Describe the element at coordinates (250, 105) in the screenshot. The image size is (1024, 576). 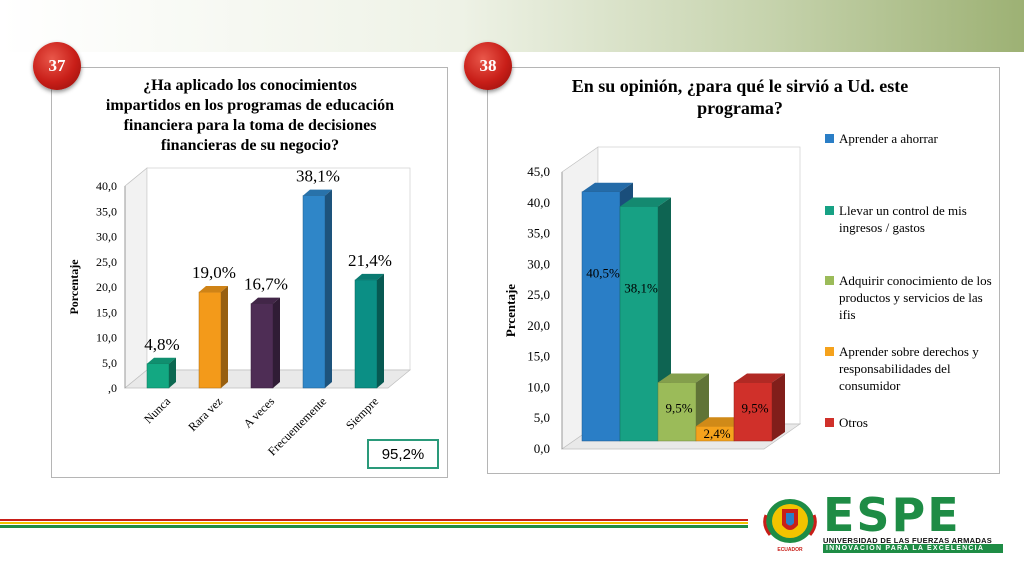
I see `left-title-line: impartidos en los programas de educación` at that location.